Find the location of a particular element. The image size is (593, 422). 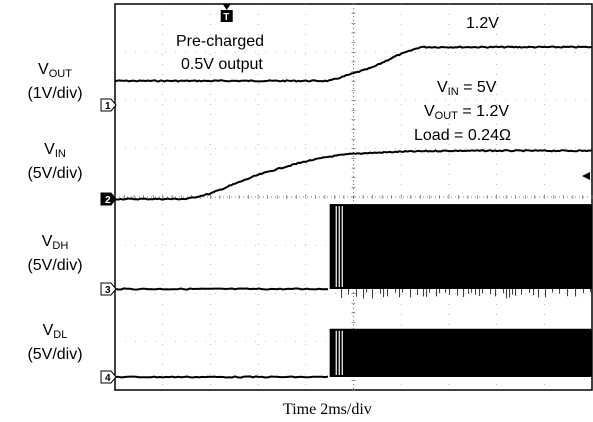

channel-3-ground-marker is located at coordinates (108, 289).